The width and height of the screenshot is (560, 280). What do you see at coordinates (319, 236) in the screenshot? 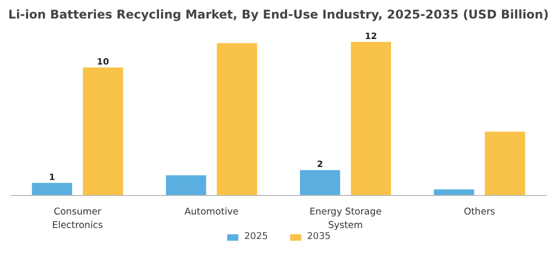
I see `legend-label: 2035` at bounding box center [319, 236].